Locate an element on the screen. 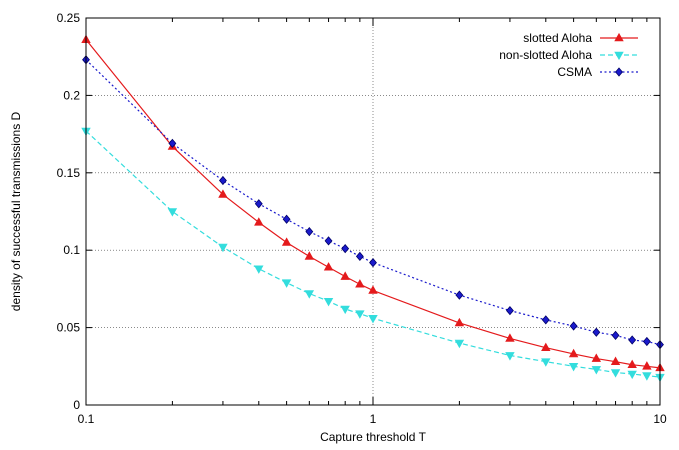 The image size is (679, 450). y-tick-label: 0 is located at coordinates (76, 405).